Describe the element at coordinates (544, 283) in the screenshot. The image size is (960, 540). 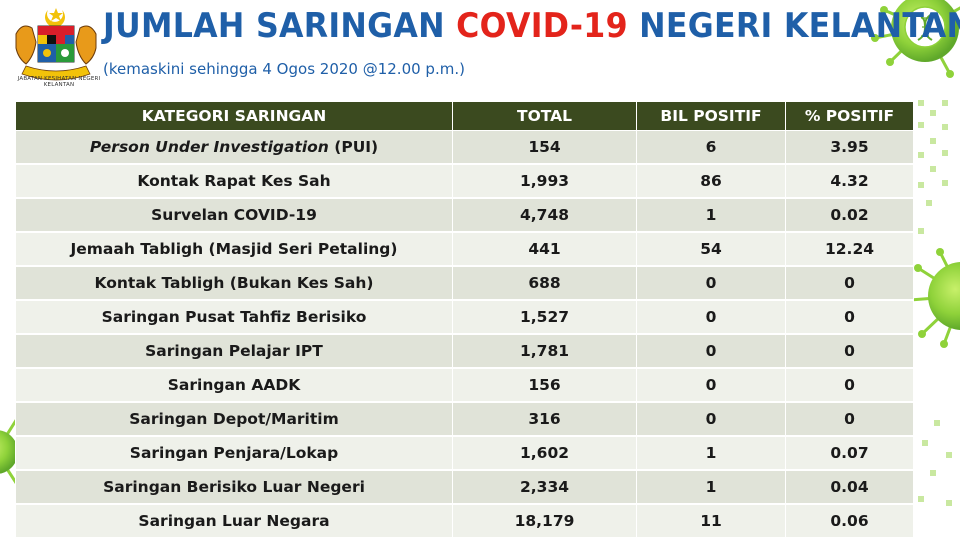
I see `cell-total: 688` at that location.